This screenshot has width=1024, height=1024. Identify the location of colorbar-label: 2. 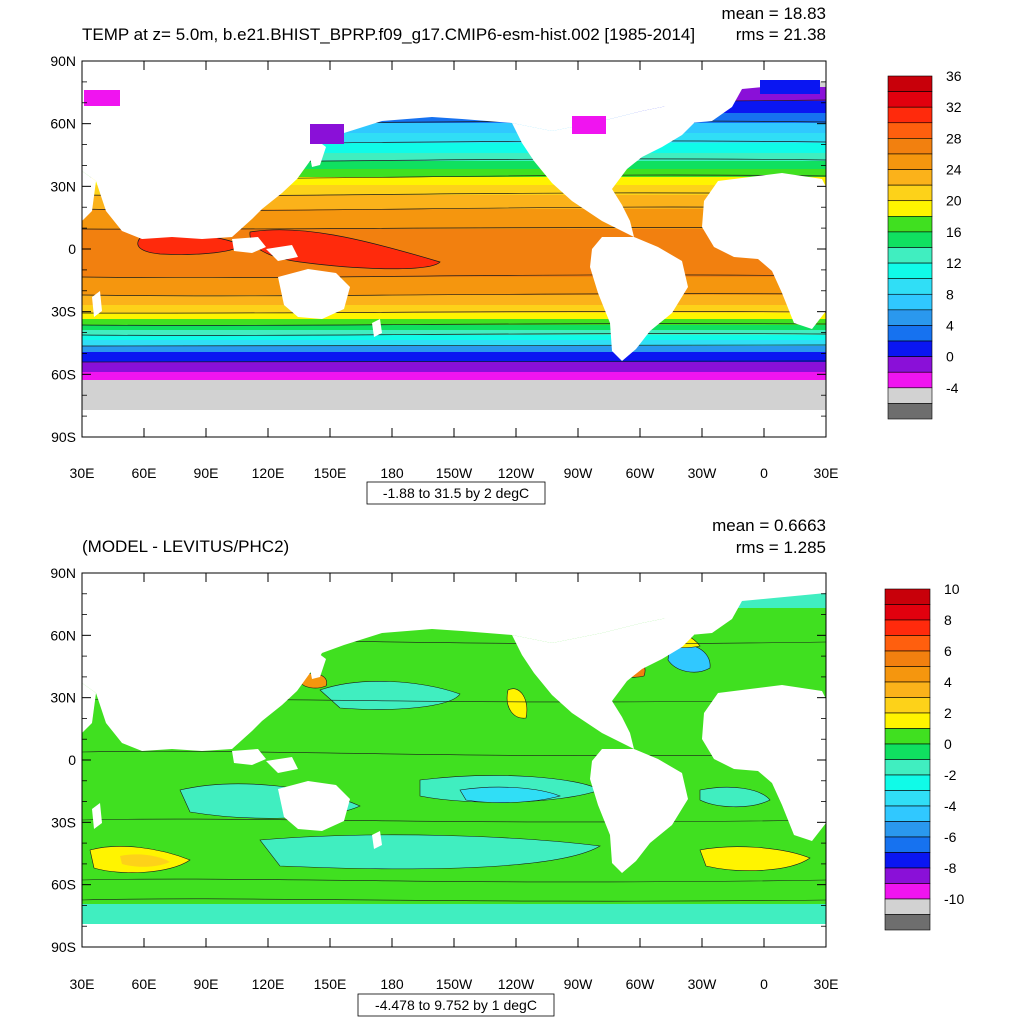
(948, 713).